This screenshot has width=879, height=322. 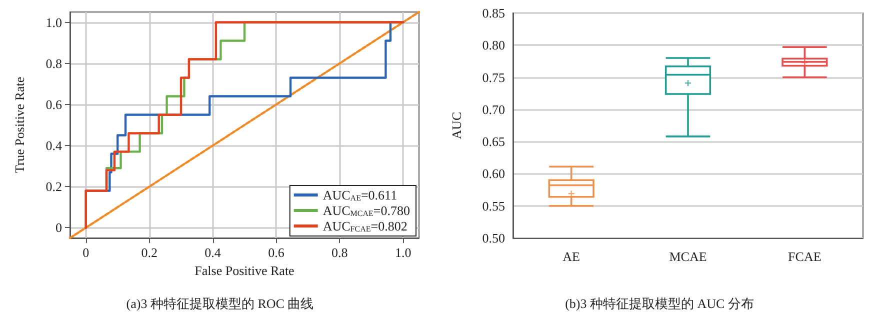 I want to click on y-tick-label: 0.8, so click(x=54, y=63).